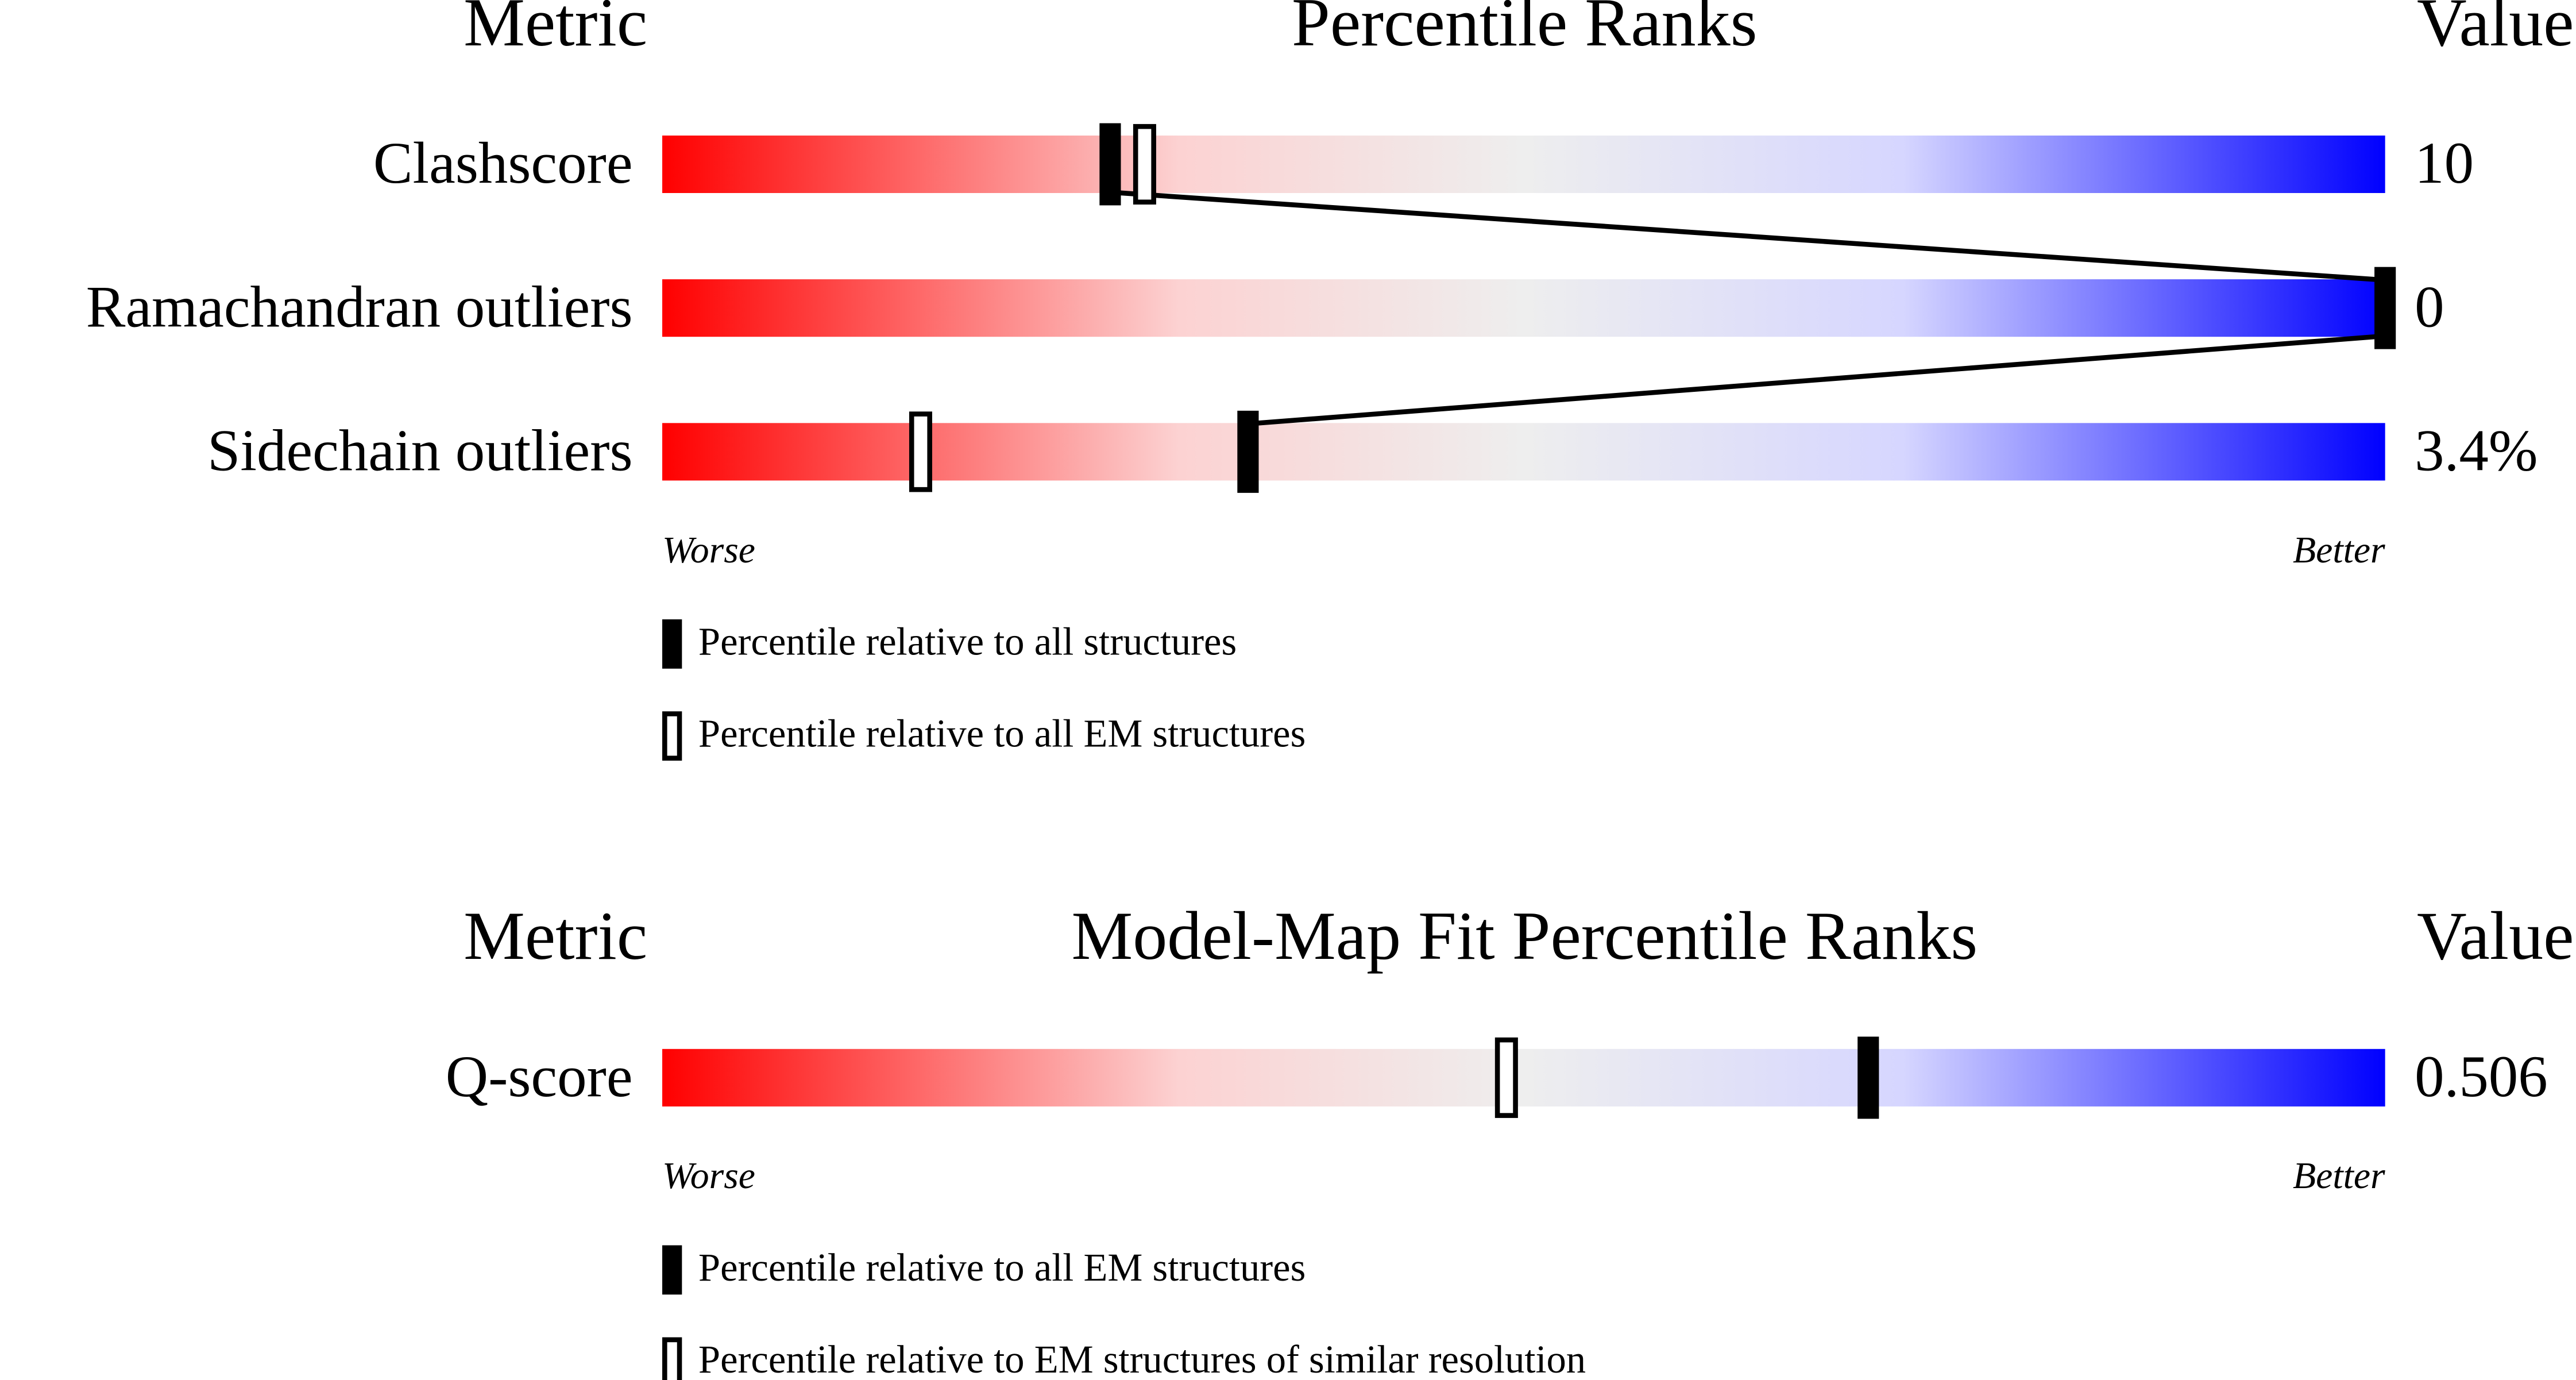 Image resolution: width=2576 pixels, height=1380 pixels. What do you see at coordinates (1002, 733) in the screenshot?
I see `legend-open-label: Percentile relative to all EM structures` at bounding box center [1002, 733].